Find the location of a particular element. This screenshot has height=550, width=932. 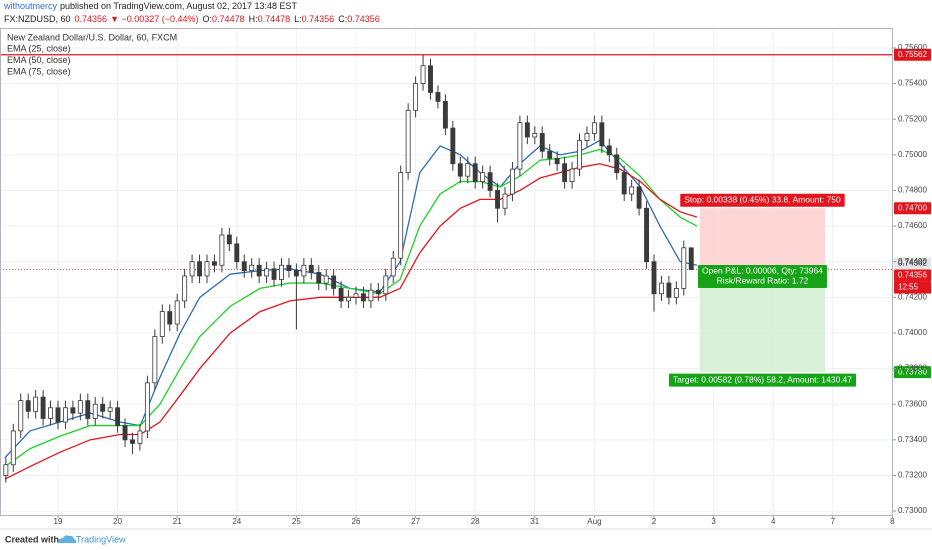

target-price-label-box is located at coordinates (912, 372).